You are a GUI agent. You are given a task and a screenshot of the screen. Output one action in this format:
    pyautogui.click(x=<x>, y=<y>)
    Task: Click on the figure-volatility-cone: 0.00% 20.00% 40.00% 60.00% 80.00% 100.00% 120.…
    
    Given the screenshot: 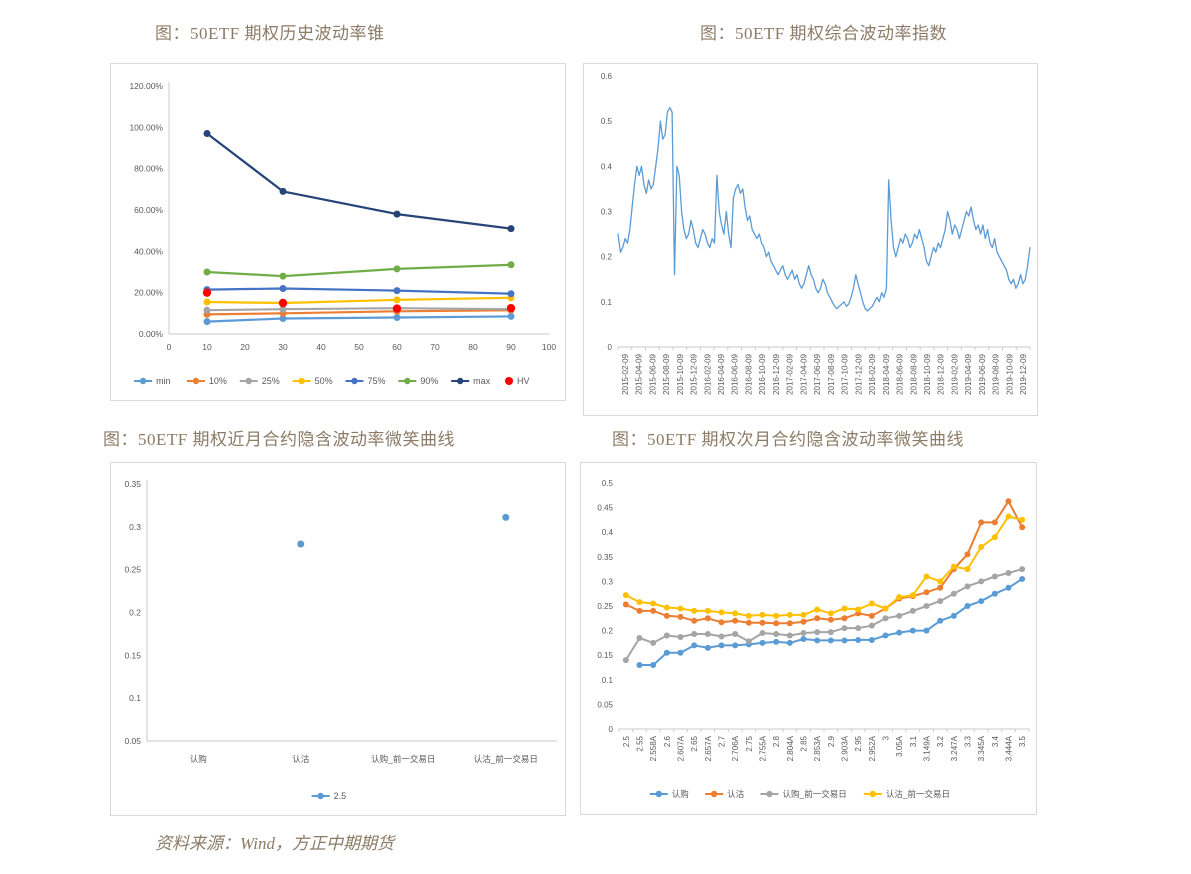 What is the action you would take?
    pyautogui.click(x=338, y=232)
    